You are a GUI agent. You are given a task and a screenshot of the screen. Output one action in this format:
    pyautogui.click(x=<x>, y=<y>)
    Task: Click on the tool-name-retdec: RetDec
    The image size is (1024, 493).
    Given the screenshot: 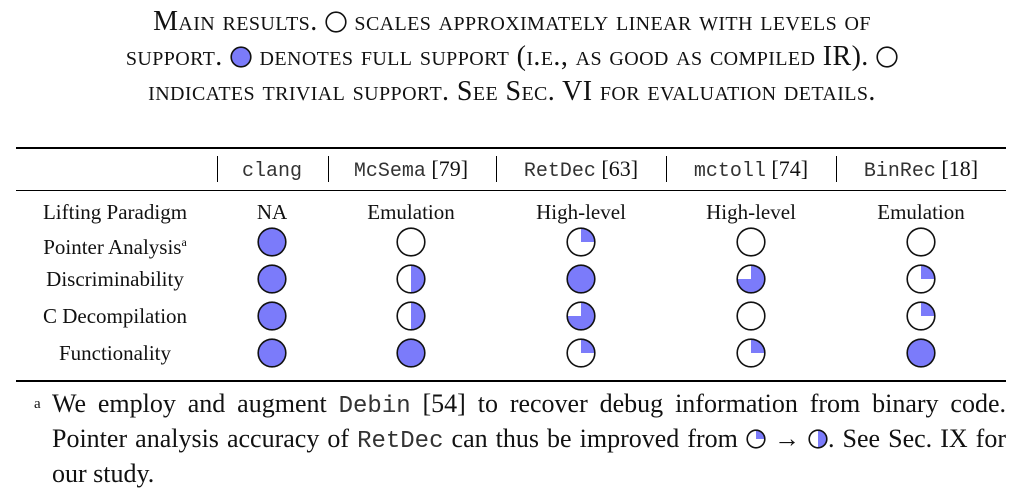 What is the action you would take?
    pyautogui.click(x=400, y=441)
    